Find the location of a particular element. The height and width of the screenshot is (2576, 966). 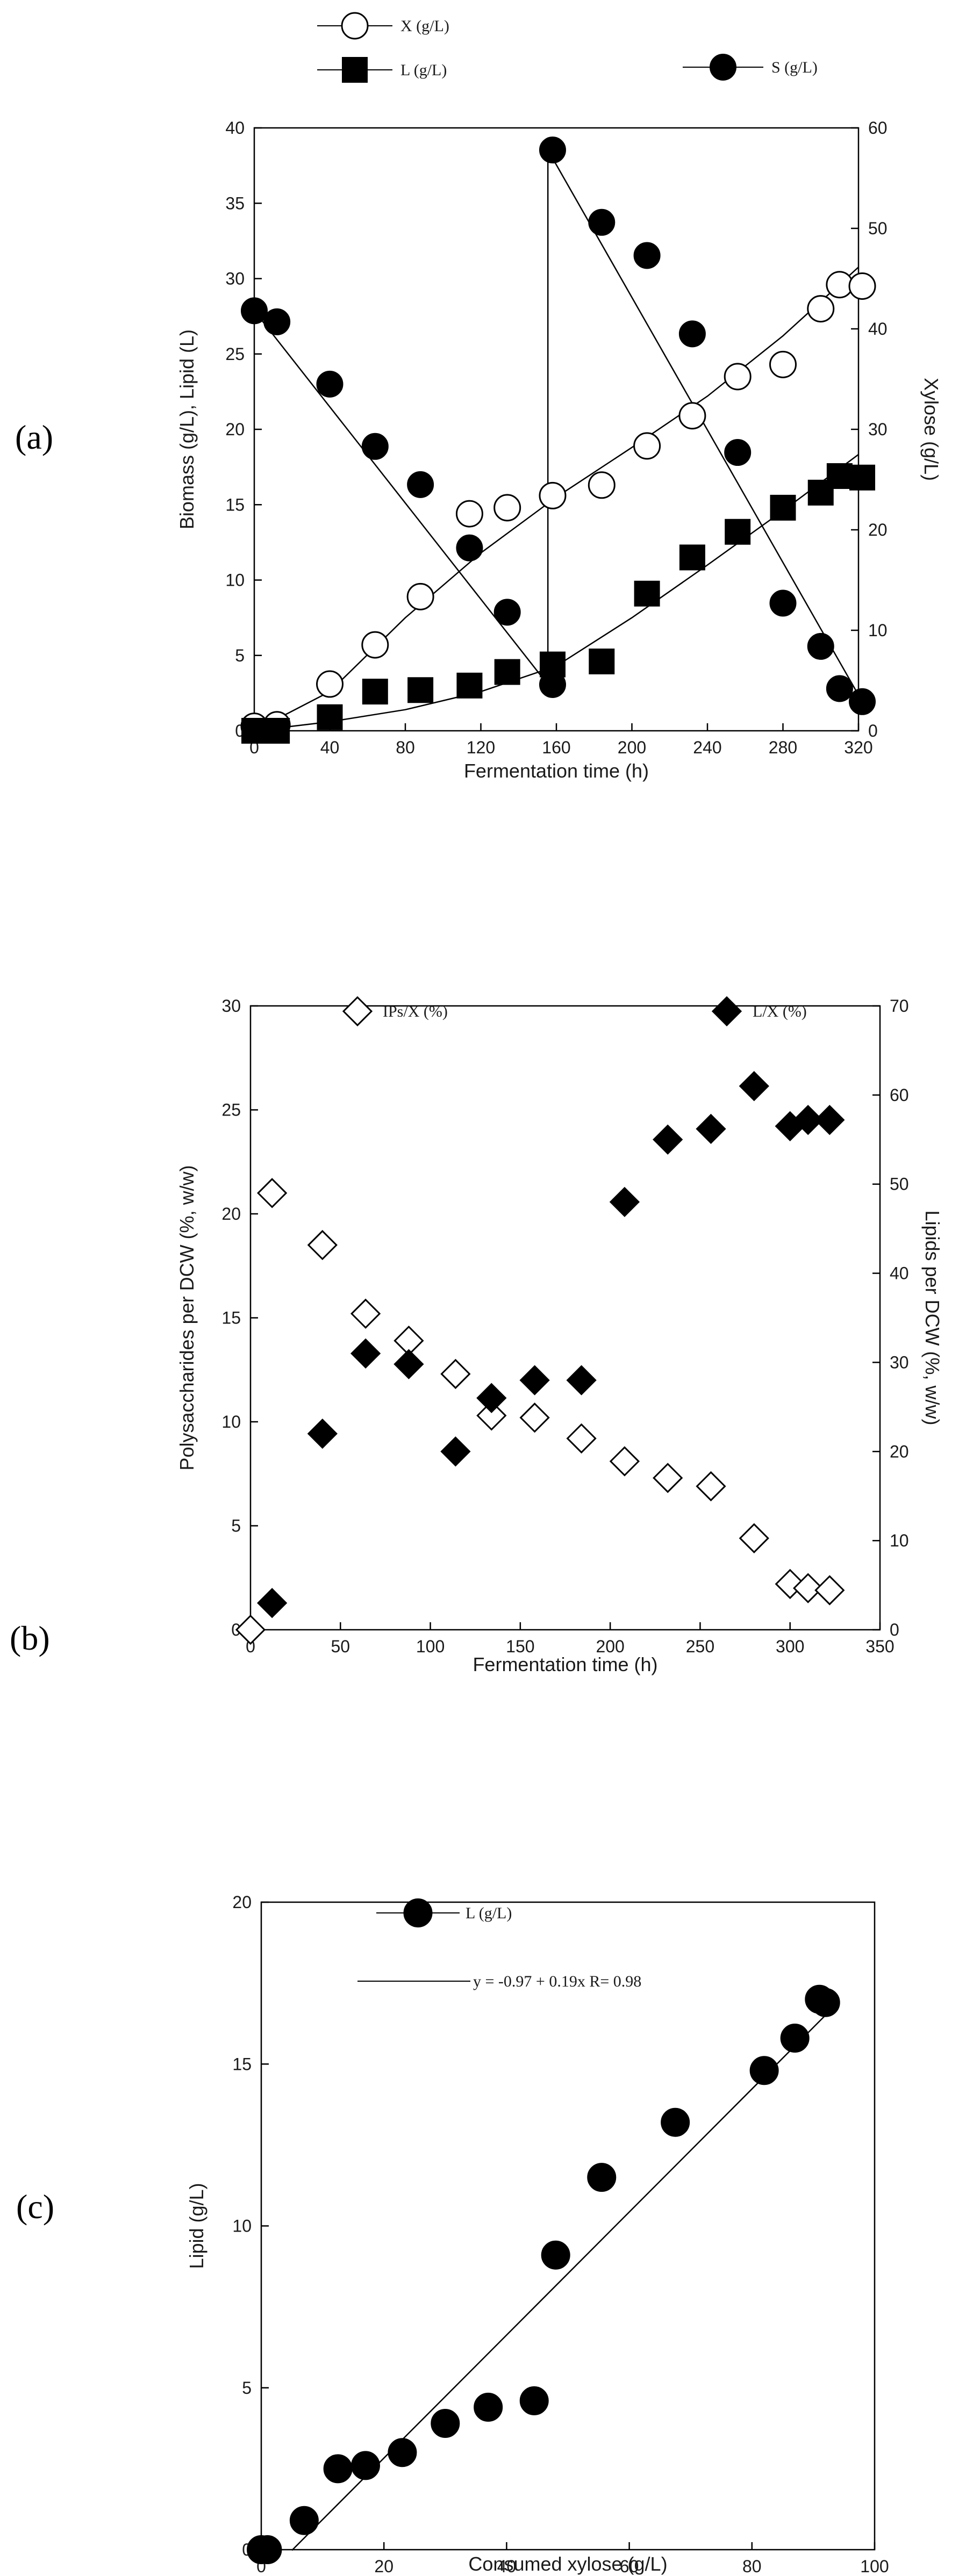

y2-tick-label: 30 is located at coordinates (899, 1362).